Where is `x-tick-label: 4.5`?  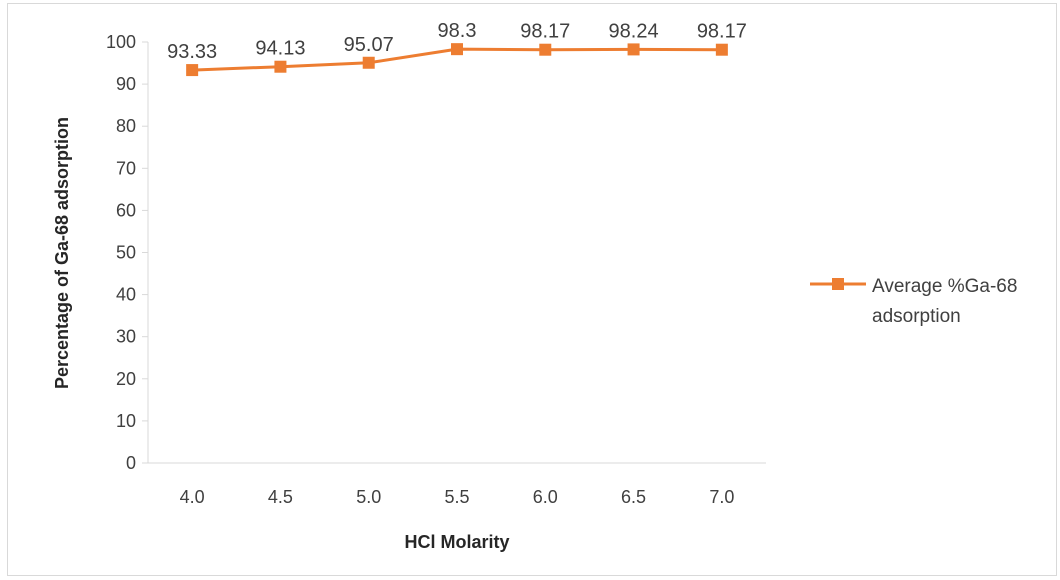 x-tick-label: 4.5 is located at coordinates (280, 497).